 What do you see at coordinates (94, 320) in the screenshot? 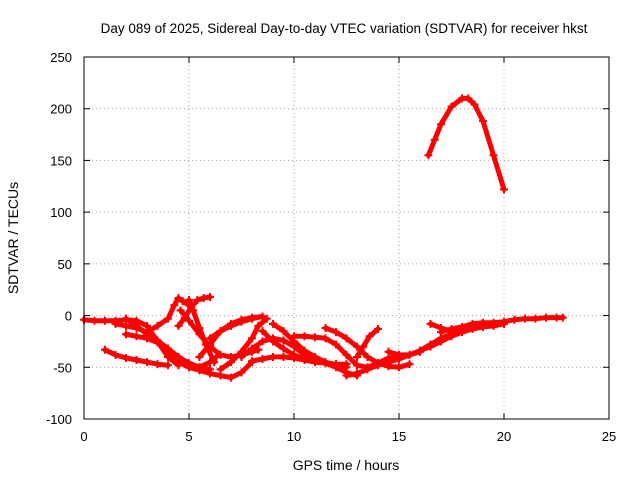
I see `data-point-s1` at bounding box center [94, 320].